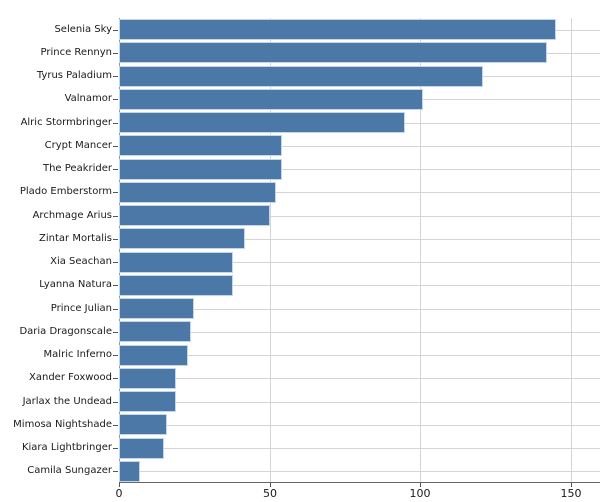 This screenshot has width=602, height=502. I want to click on category-label: Lyanna Natura, so click(75, 284).